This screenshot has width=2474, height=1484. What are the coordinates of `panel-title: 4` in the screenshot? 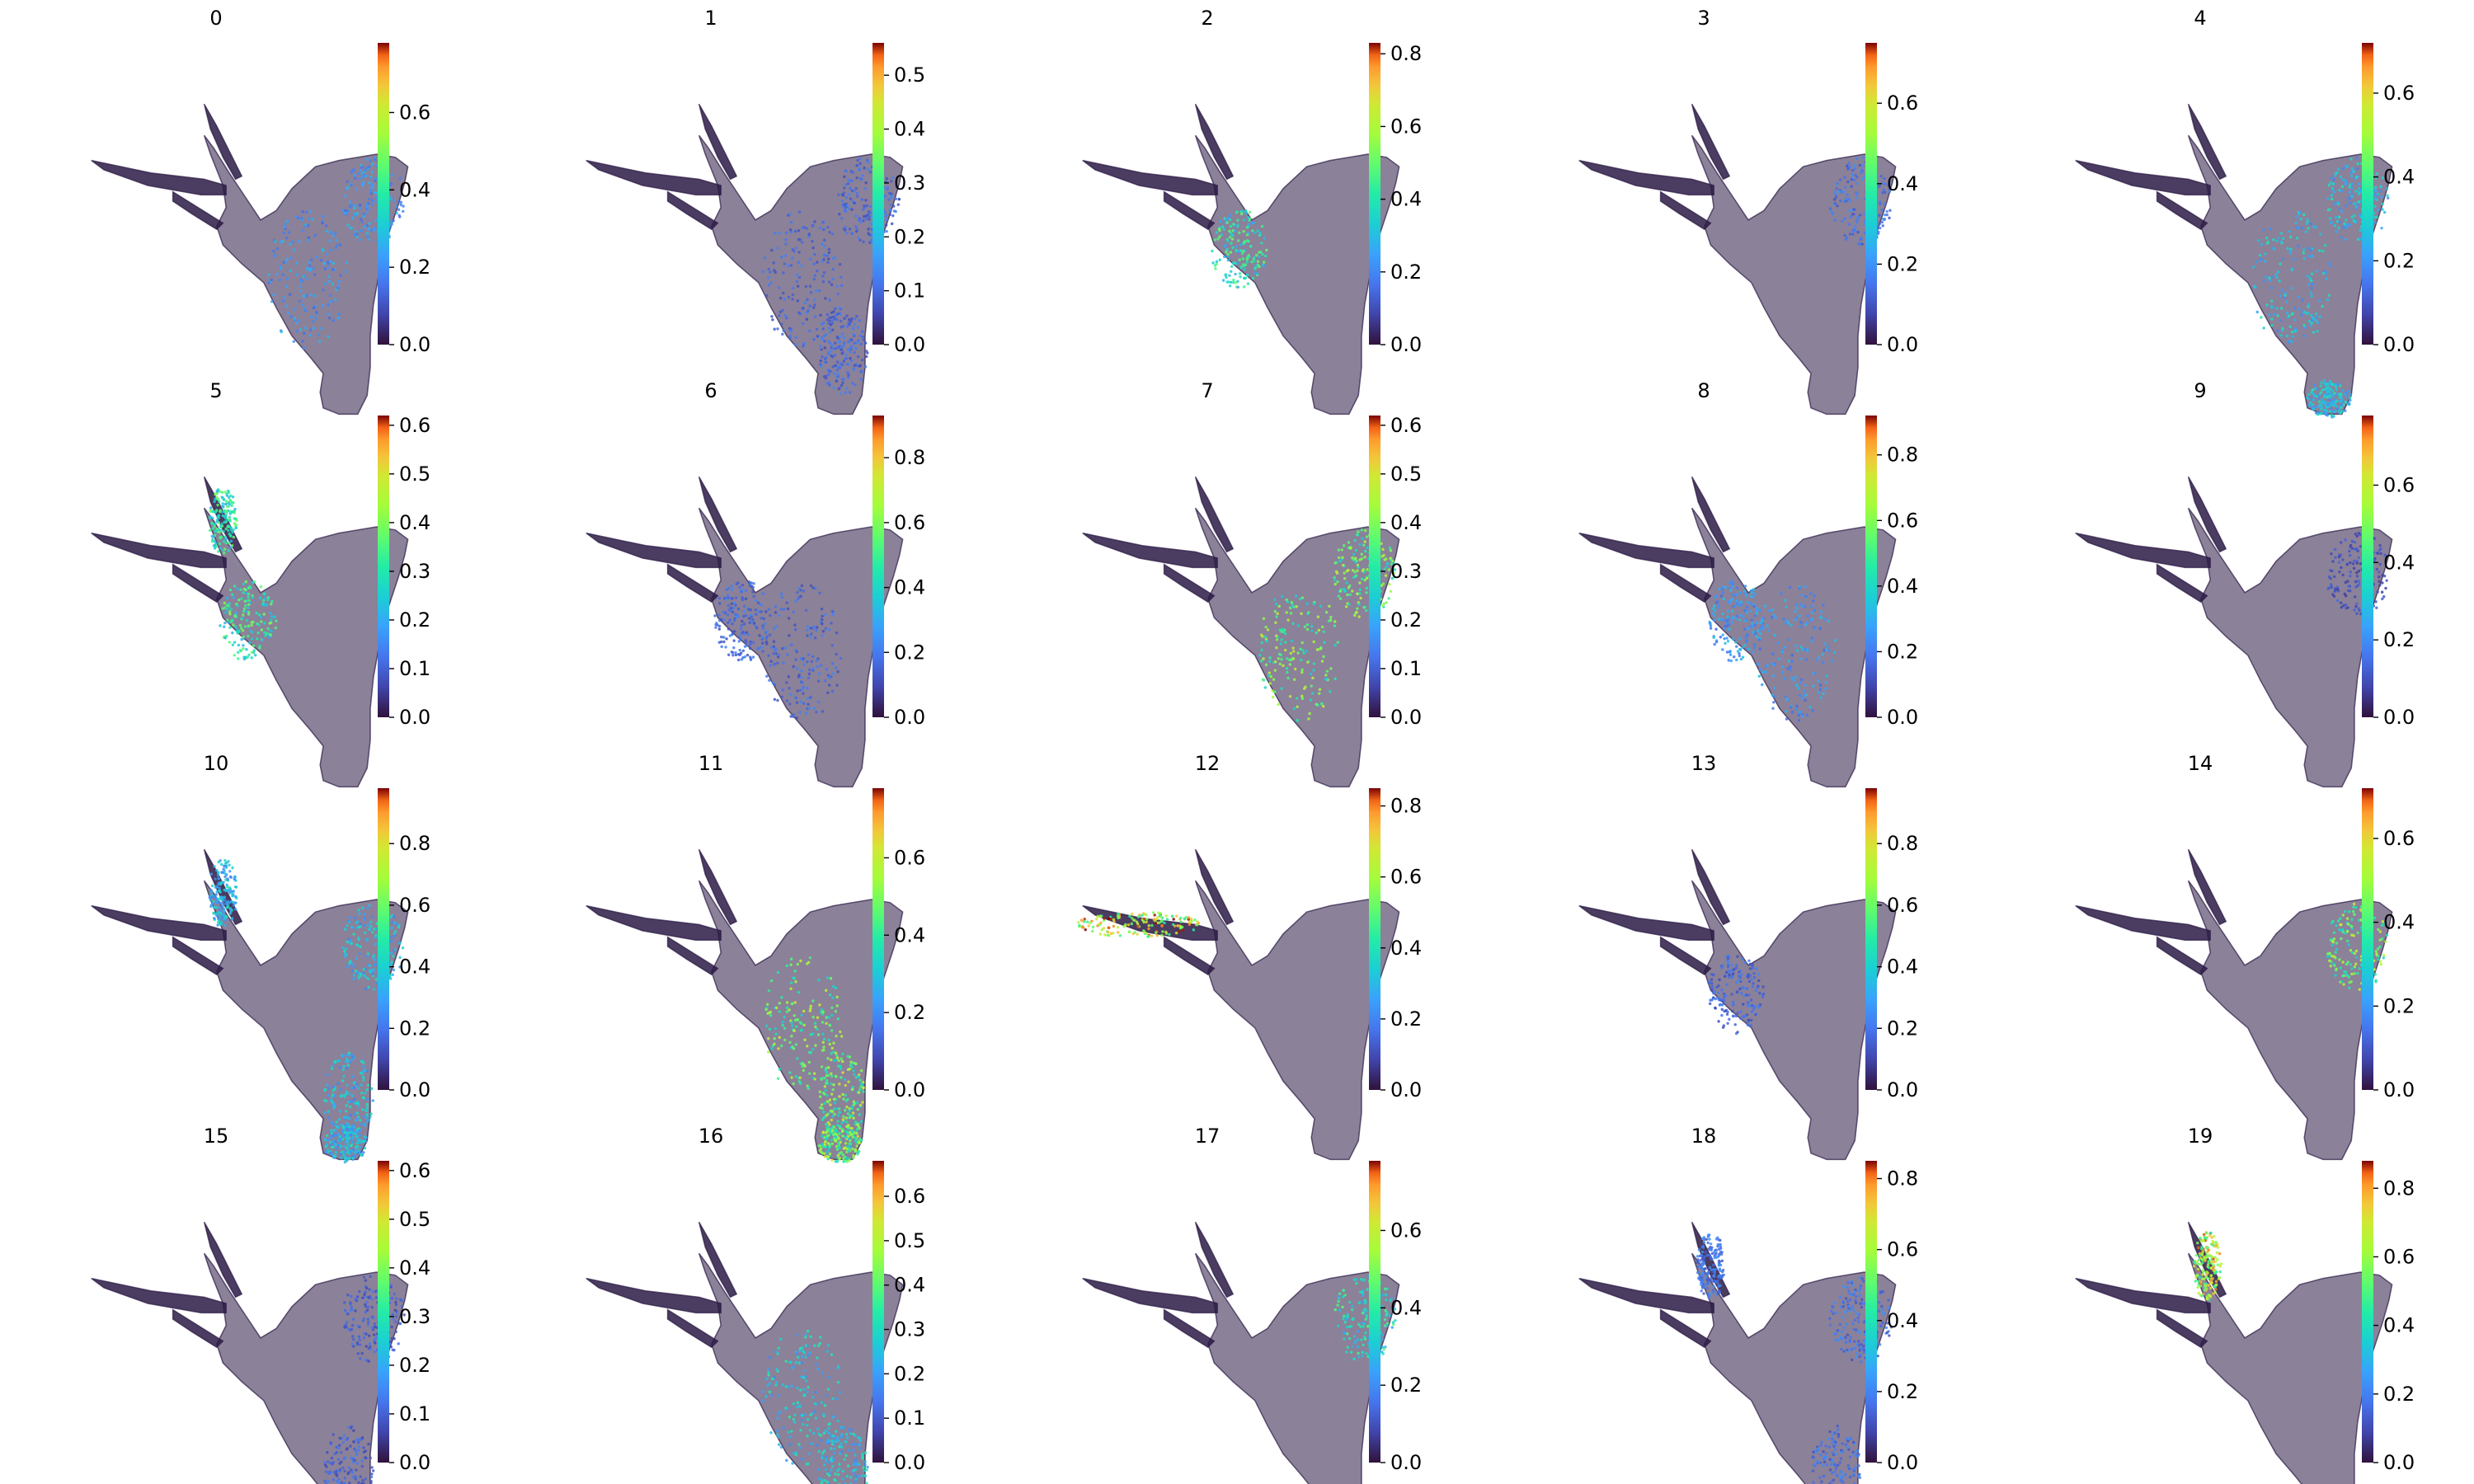 It's located at (2200, 18).